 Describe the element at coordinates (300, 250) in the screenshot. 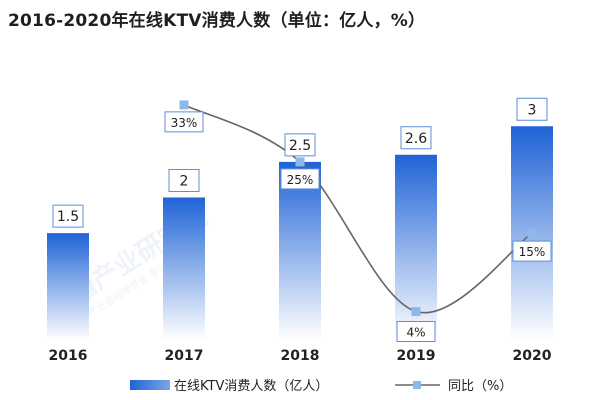

I see `bar-2018` at that location.